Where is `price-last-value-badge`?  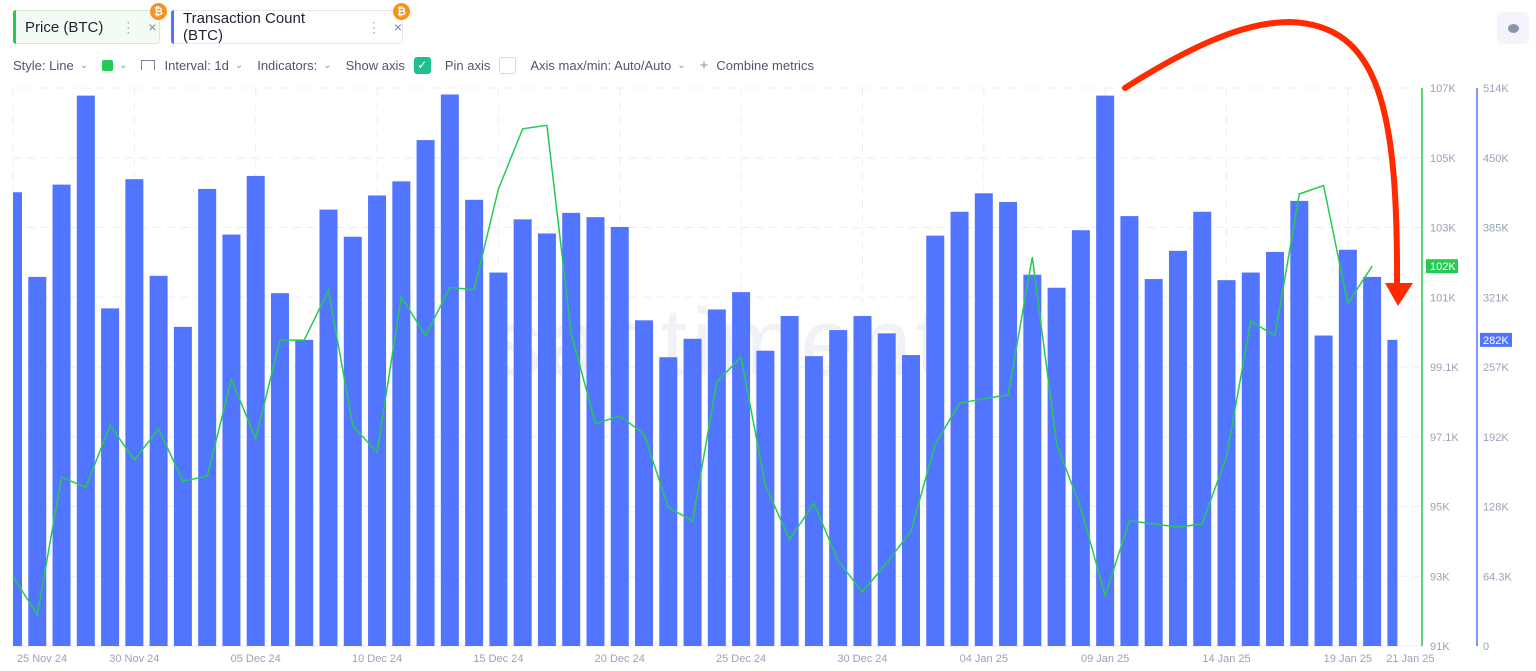 price-last-value-badge is located at coordinates (1442, 266).